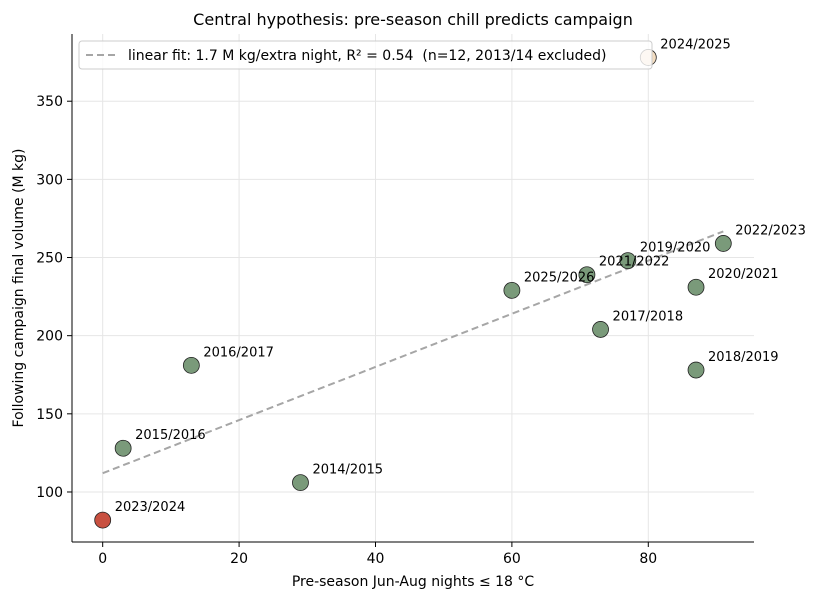 The width and height of the screenshot is (820, 600). Describe the element at coordinates (238, 352) in the screenshot. I see `point-label: 2016/2017` at that location.